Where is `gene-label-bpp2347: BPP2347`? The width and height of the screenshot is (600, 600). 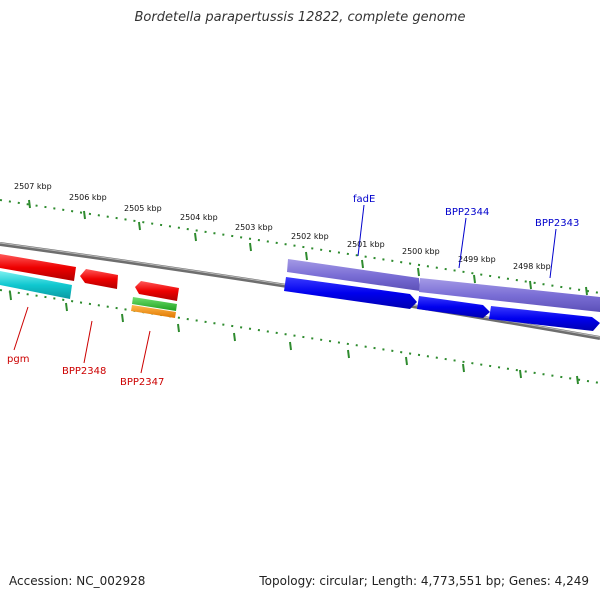
gene-label-bpp2347: BPP2347 is located at coordinates (142, 382).